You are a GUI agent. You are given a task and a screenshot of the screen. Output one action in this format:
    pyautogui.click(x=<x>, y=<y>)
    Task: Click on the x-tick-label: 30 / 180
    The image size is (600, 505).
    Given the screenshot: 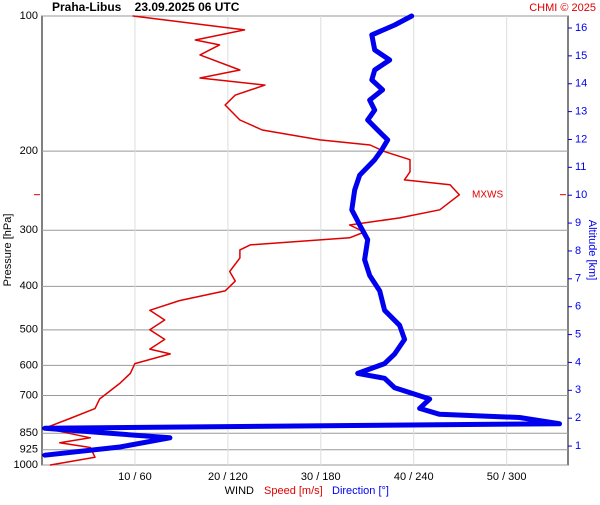 What is the action you would take?
    pyautogui.click(x=321, y=477)
    